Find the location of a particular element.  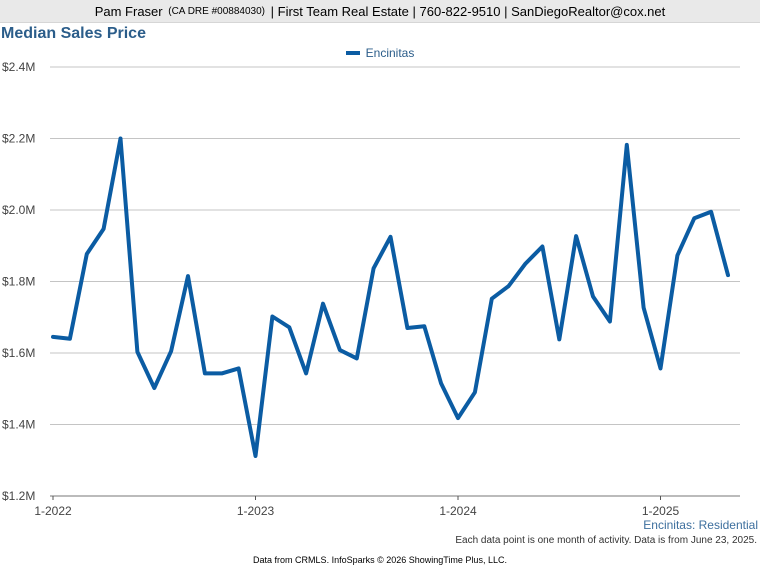

y-tick-label: $1.8M is located at coordinates (18, 282).